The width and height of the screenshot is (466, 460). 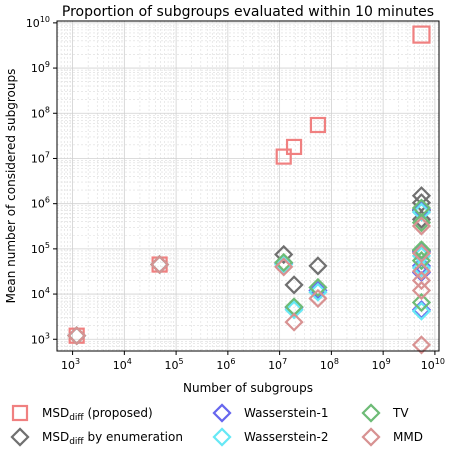 What do you see at coordinates (40, 67) in the screenshot?
I see `y-tick-label: 10⁹` at bounding box center [40, 67].